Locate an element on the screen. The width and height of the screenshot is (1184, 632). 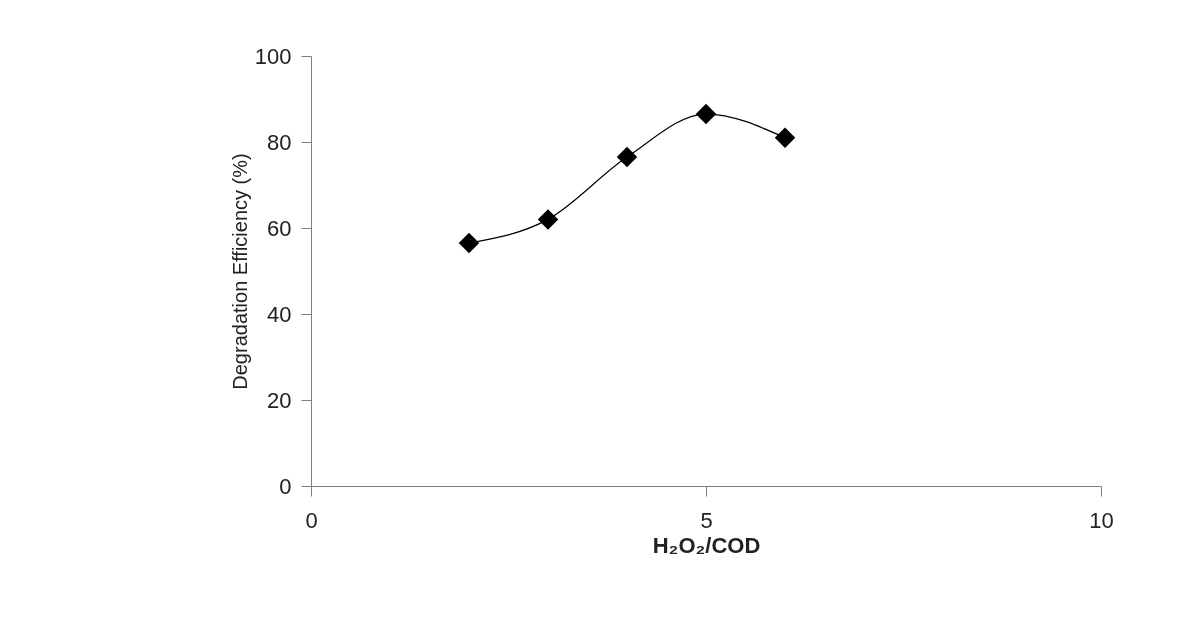
x-tick-label: 0 is located at coordinates (311, 520).